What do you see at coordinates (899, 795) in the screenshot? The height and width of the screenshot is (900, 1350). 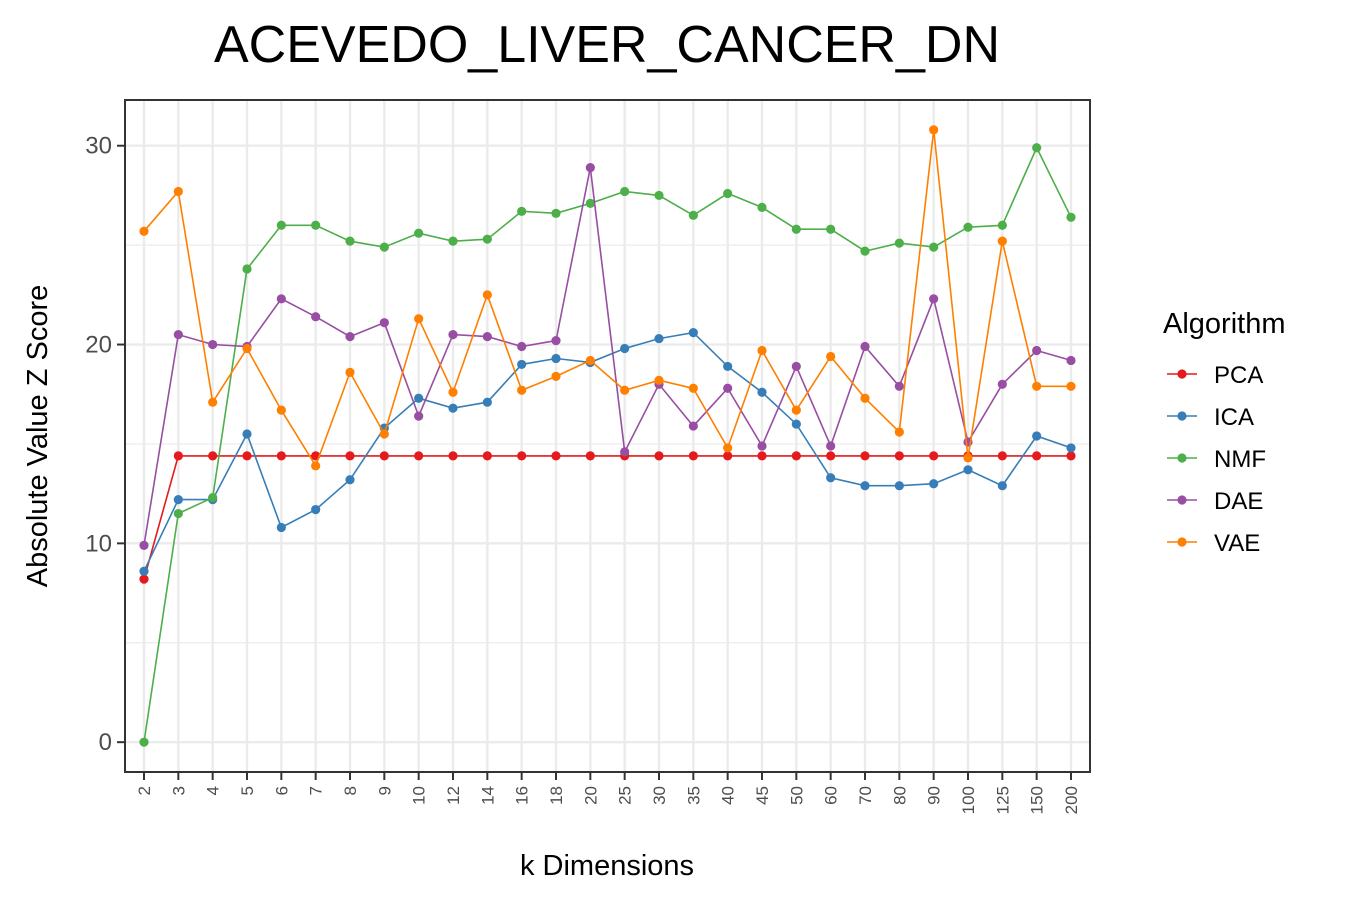 I see `x-tick-label: 80` at bounding box center [899, 795].